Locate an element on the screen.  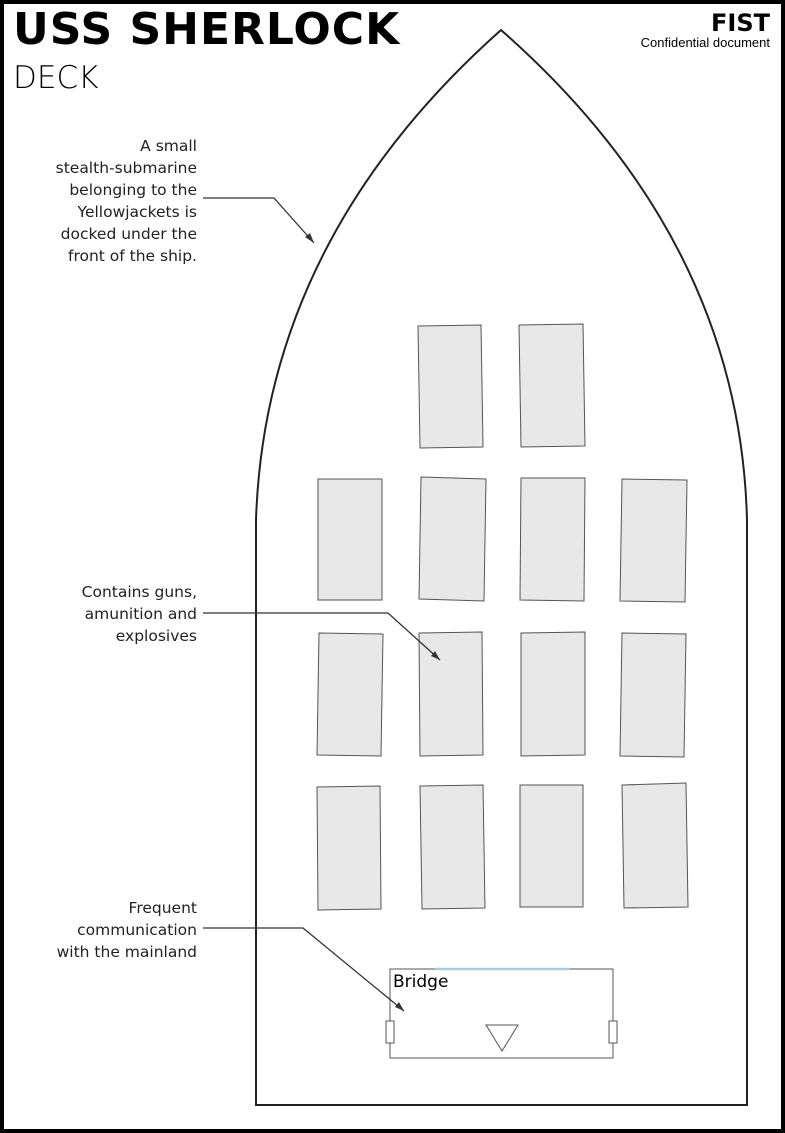
annotation-comms: Frequent communication with the mainland is located at coordinates (108, 930).